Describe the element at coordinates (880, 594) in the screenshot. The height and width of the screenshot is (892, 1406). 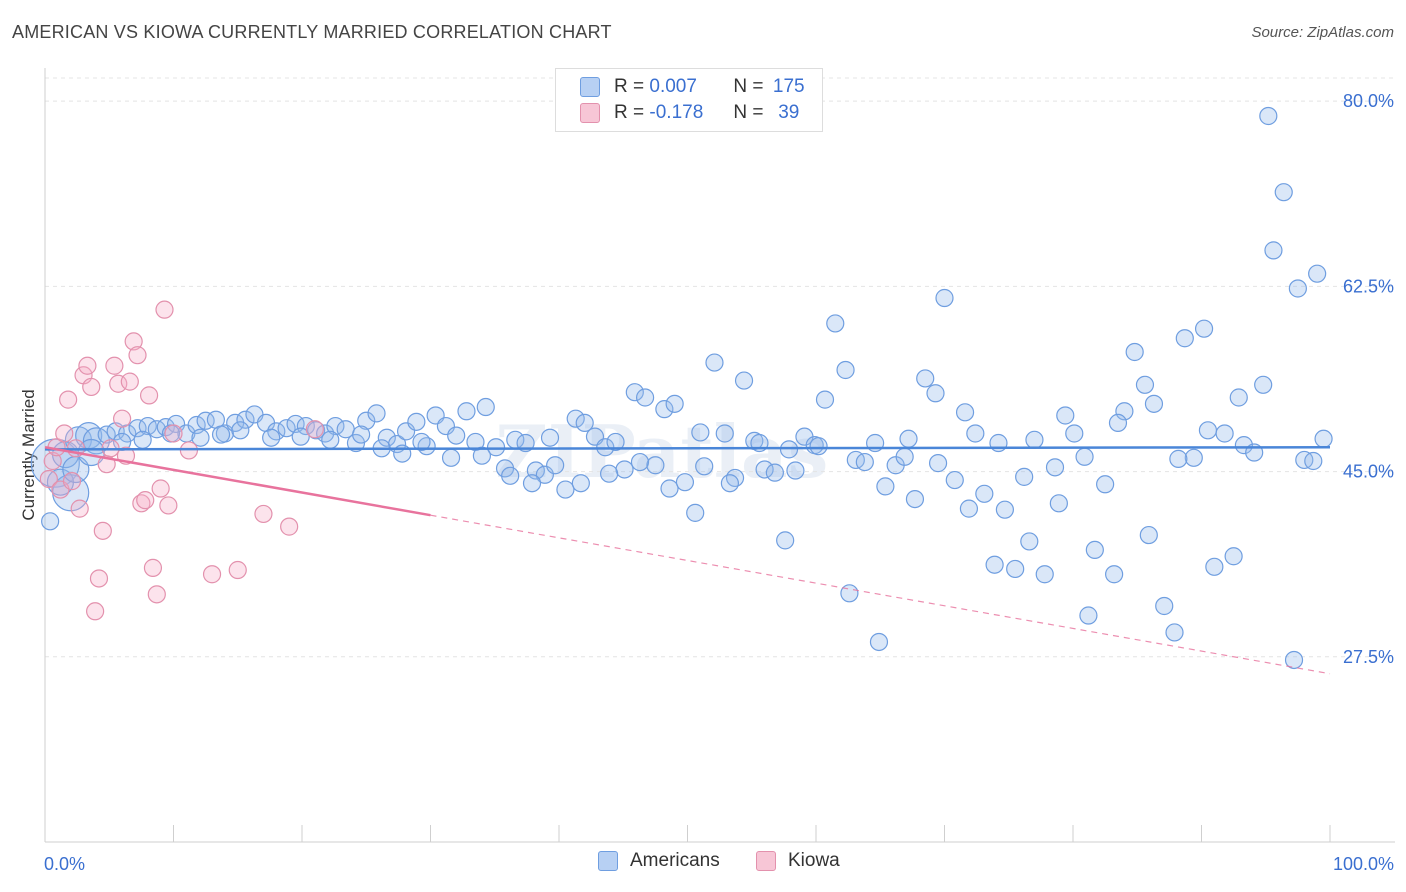
I see `kiowa-trend-line-extension` at that location.